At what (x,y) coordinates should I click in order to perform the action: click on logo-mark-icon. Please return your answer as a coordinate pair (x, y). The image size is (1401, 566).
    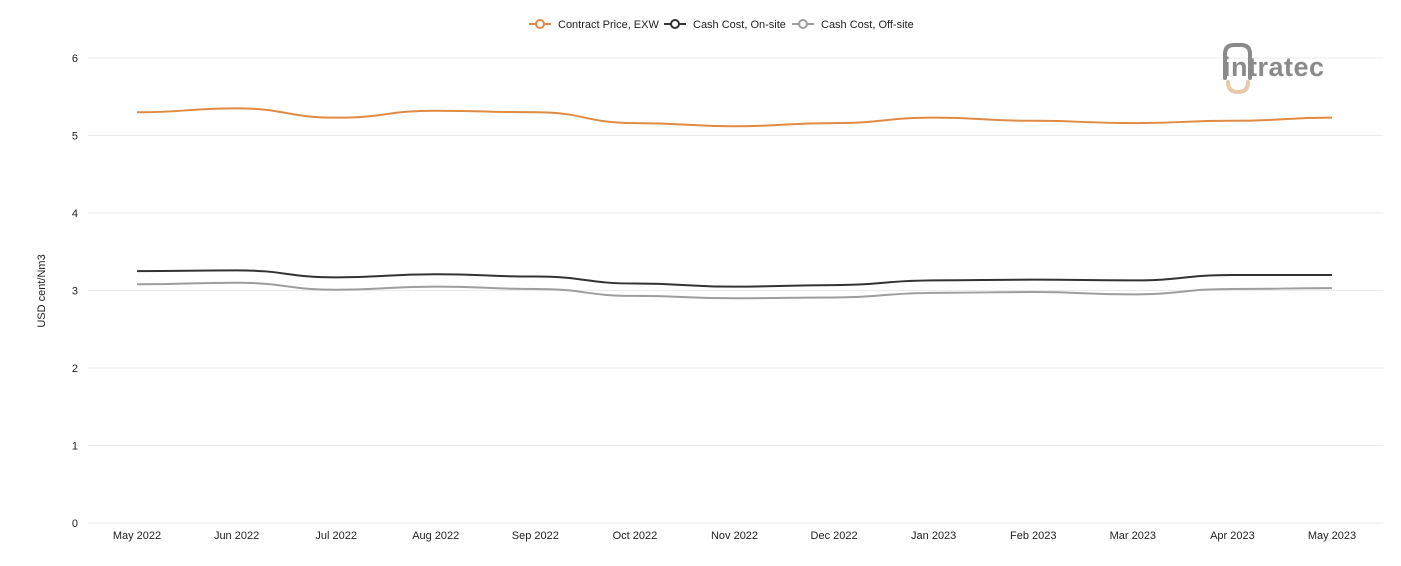
    Looking at the image, I should click on (1237, 61).